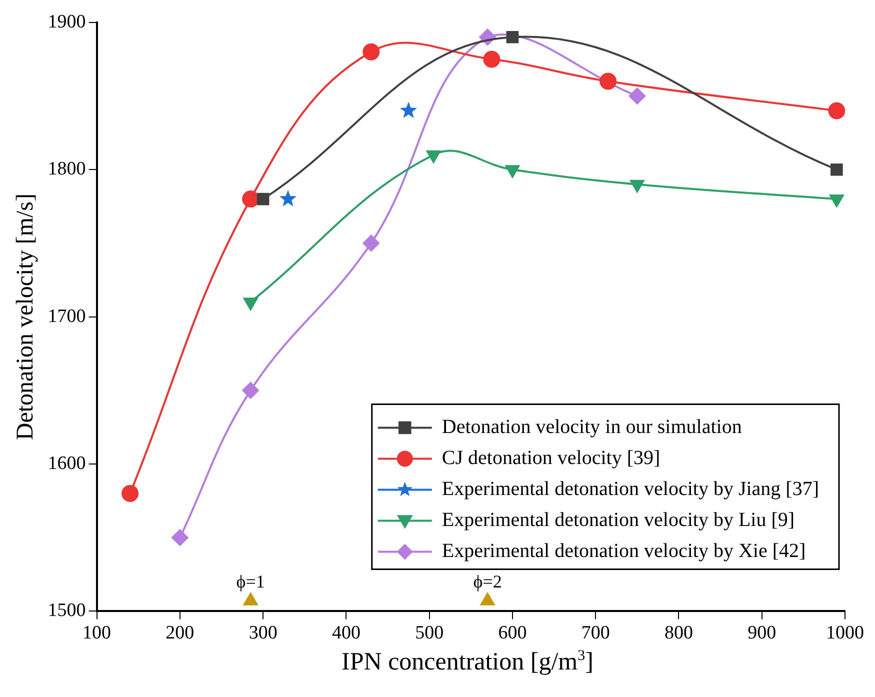  Describe the element at coordinates (468, 662) in the screenshot. I see `x-axis-title: IPN concentration [g/m$^{3}$]` at that location.